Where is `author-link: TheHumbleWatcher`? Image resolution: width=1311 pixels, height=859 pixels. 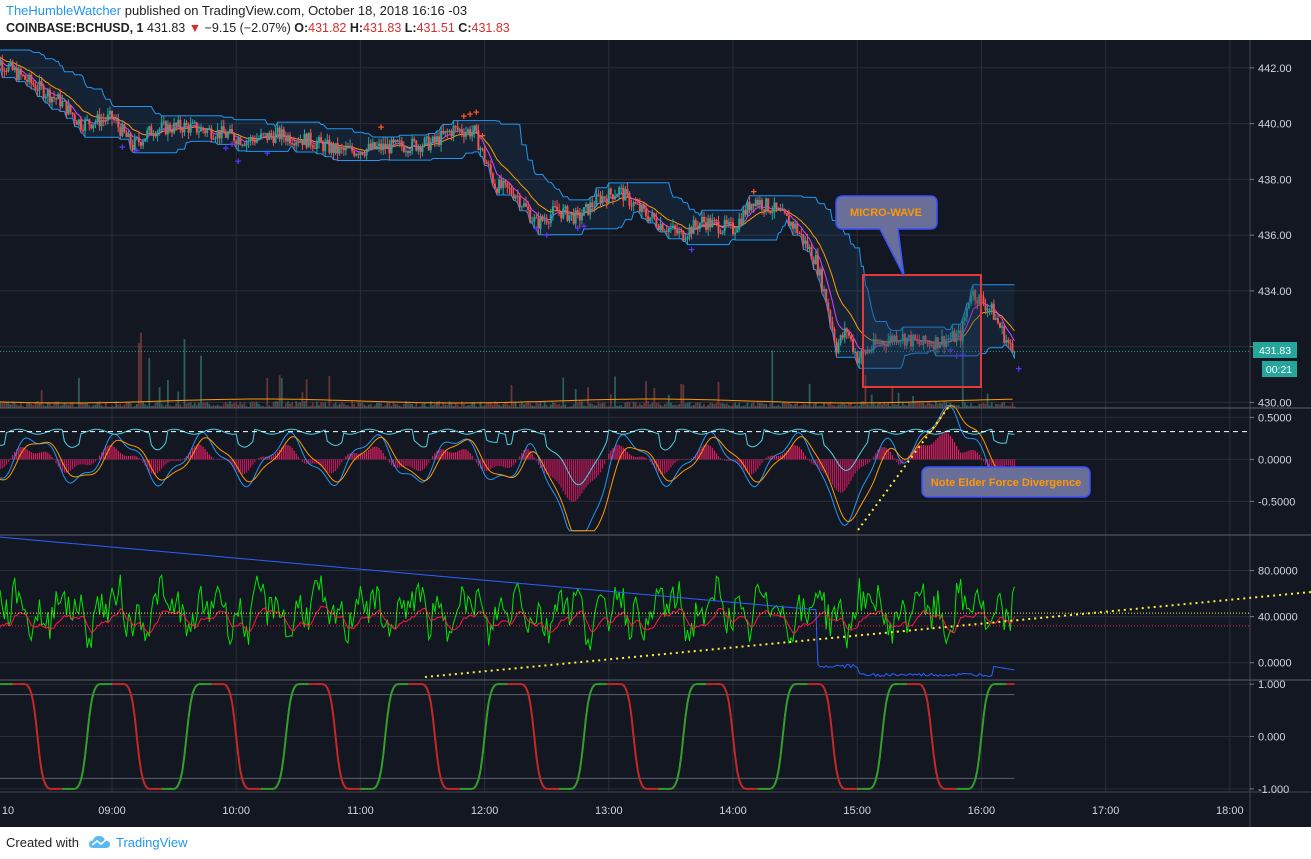
author-link: TheHumbleWatcher is located at coordinates (64, 10).